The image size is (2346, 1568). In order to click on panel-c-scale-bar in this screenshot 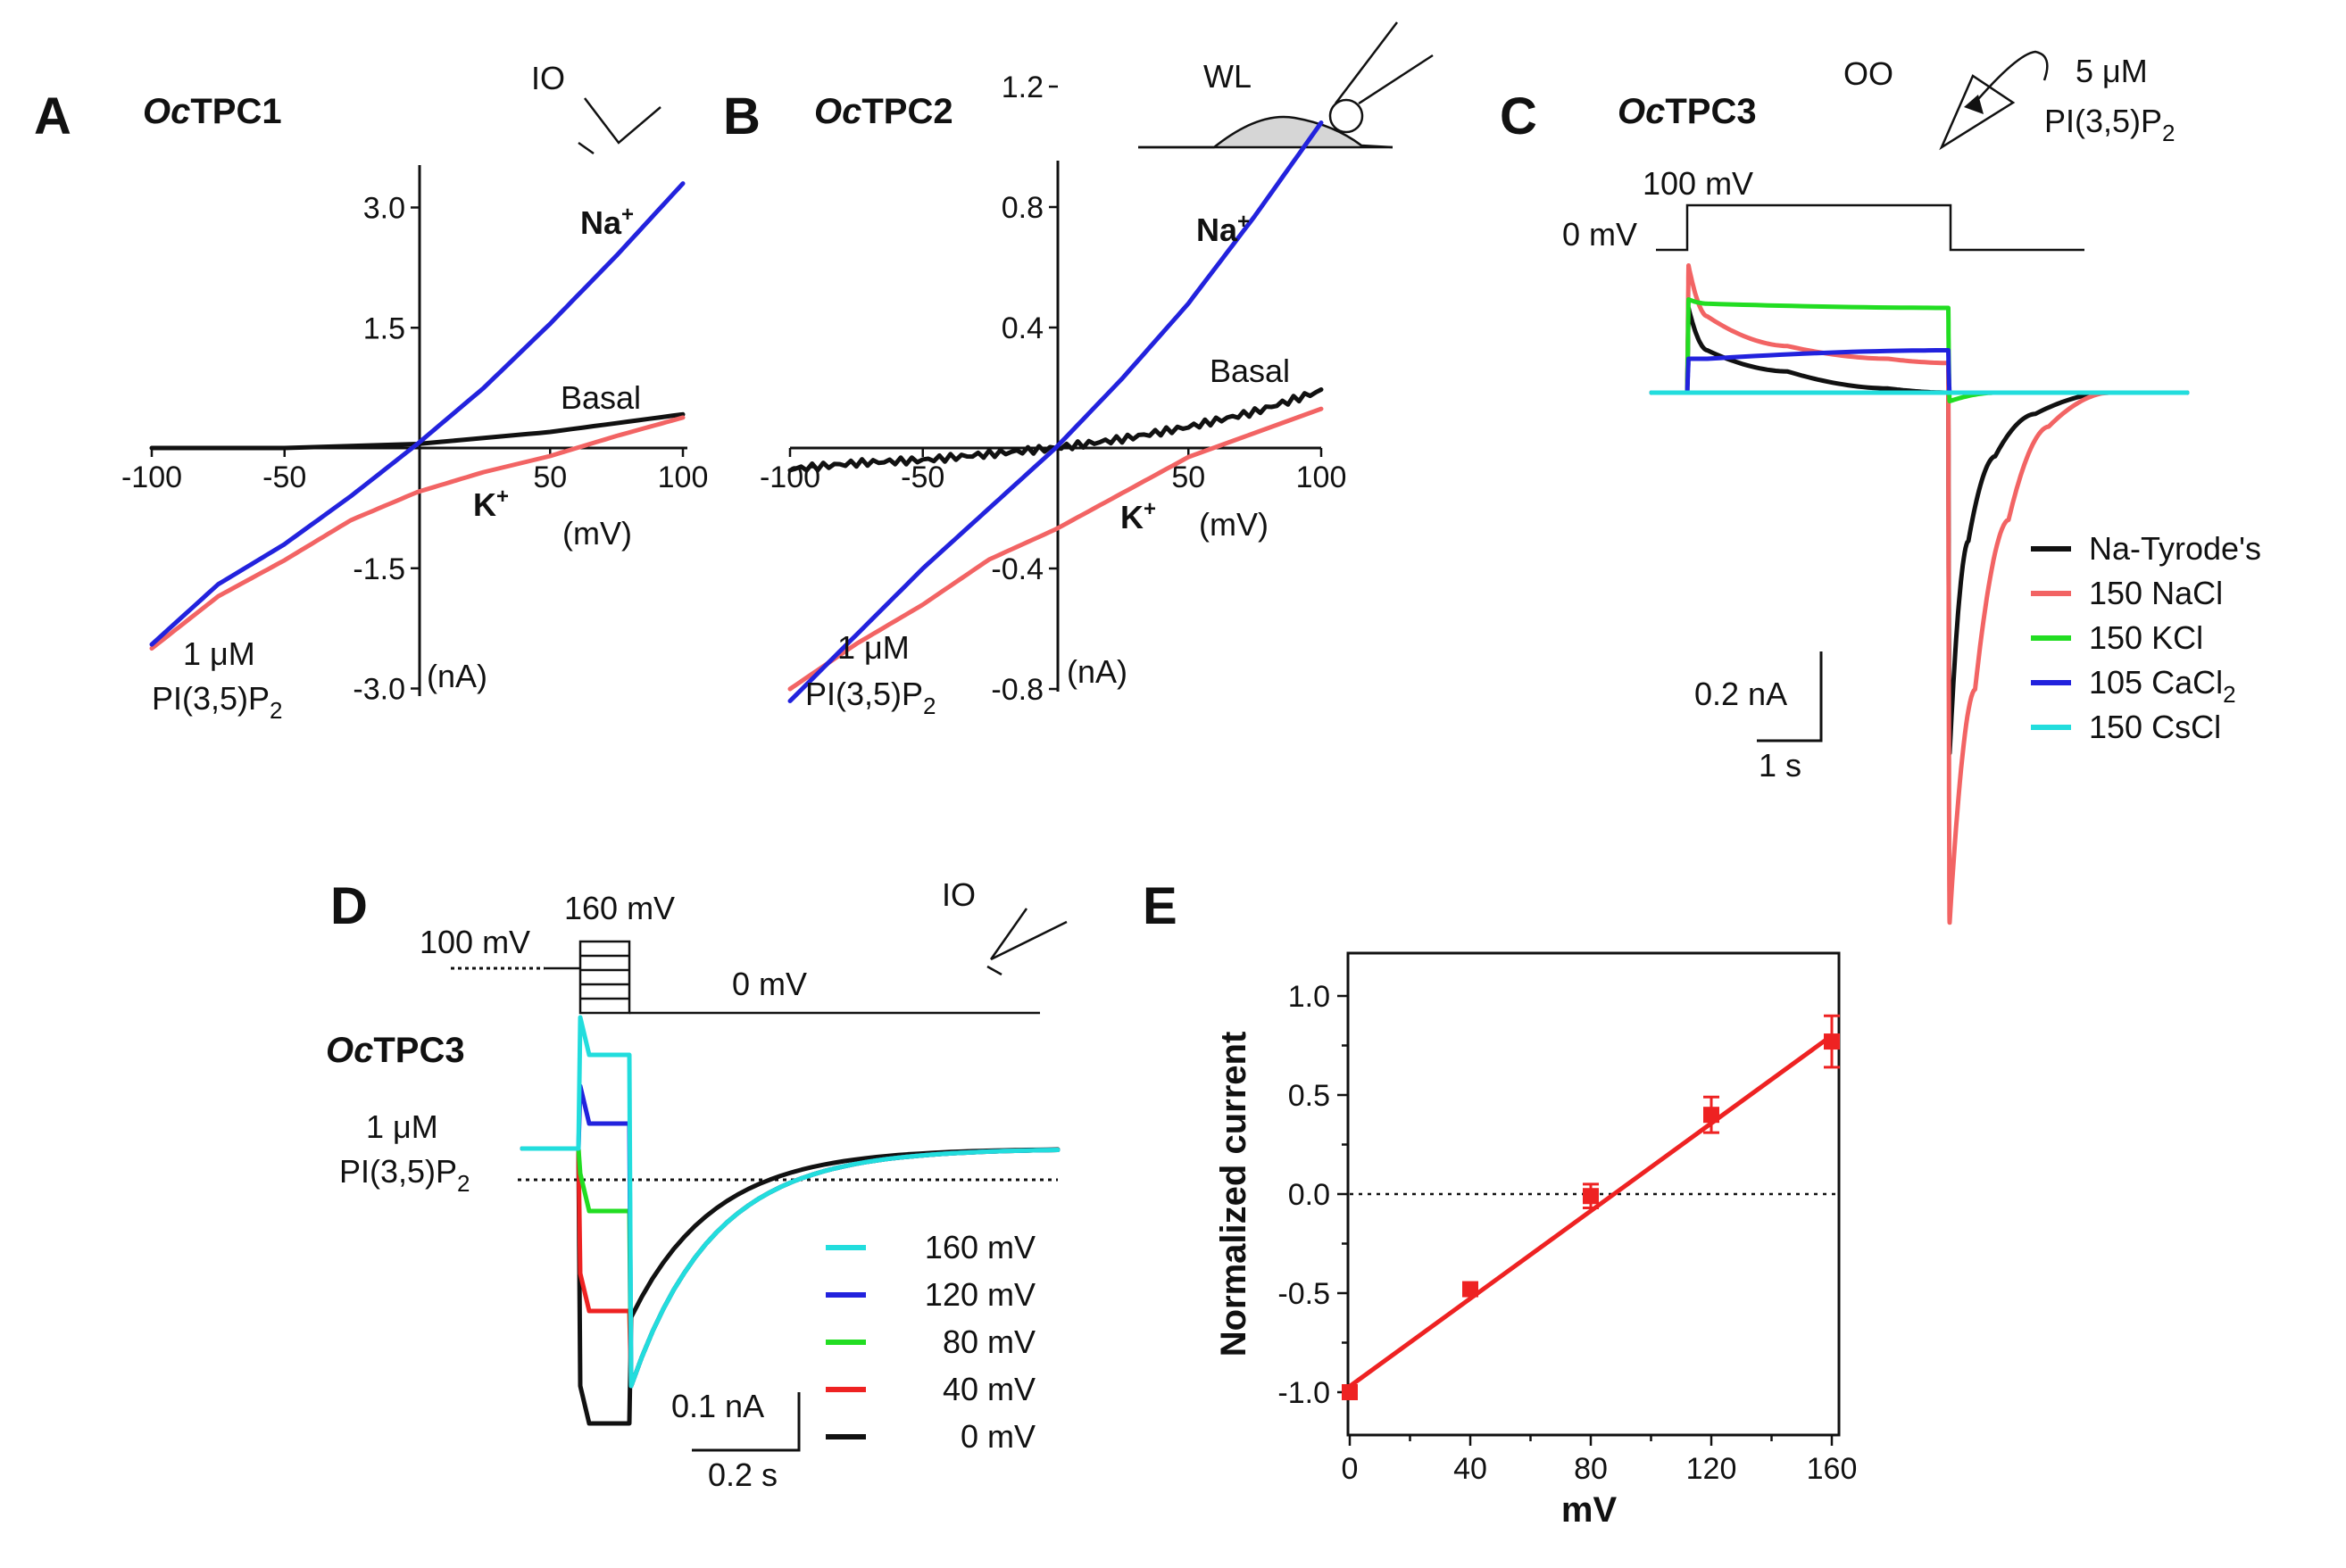, I will do `click(1790, 697)`.